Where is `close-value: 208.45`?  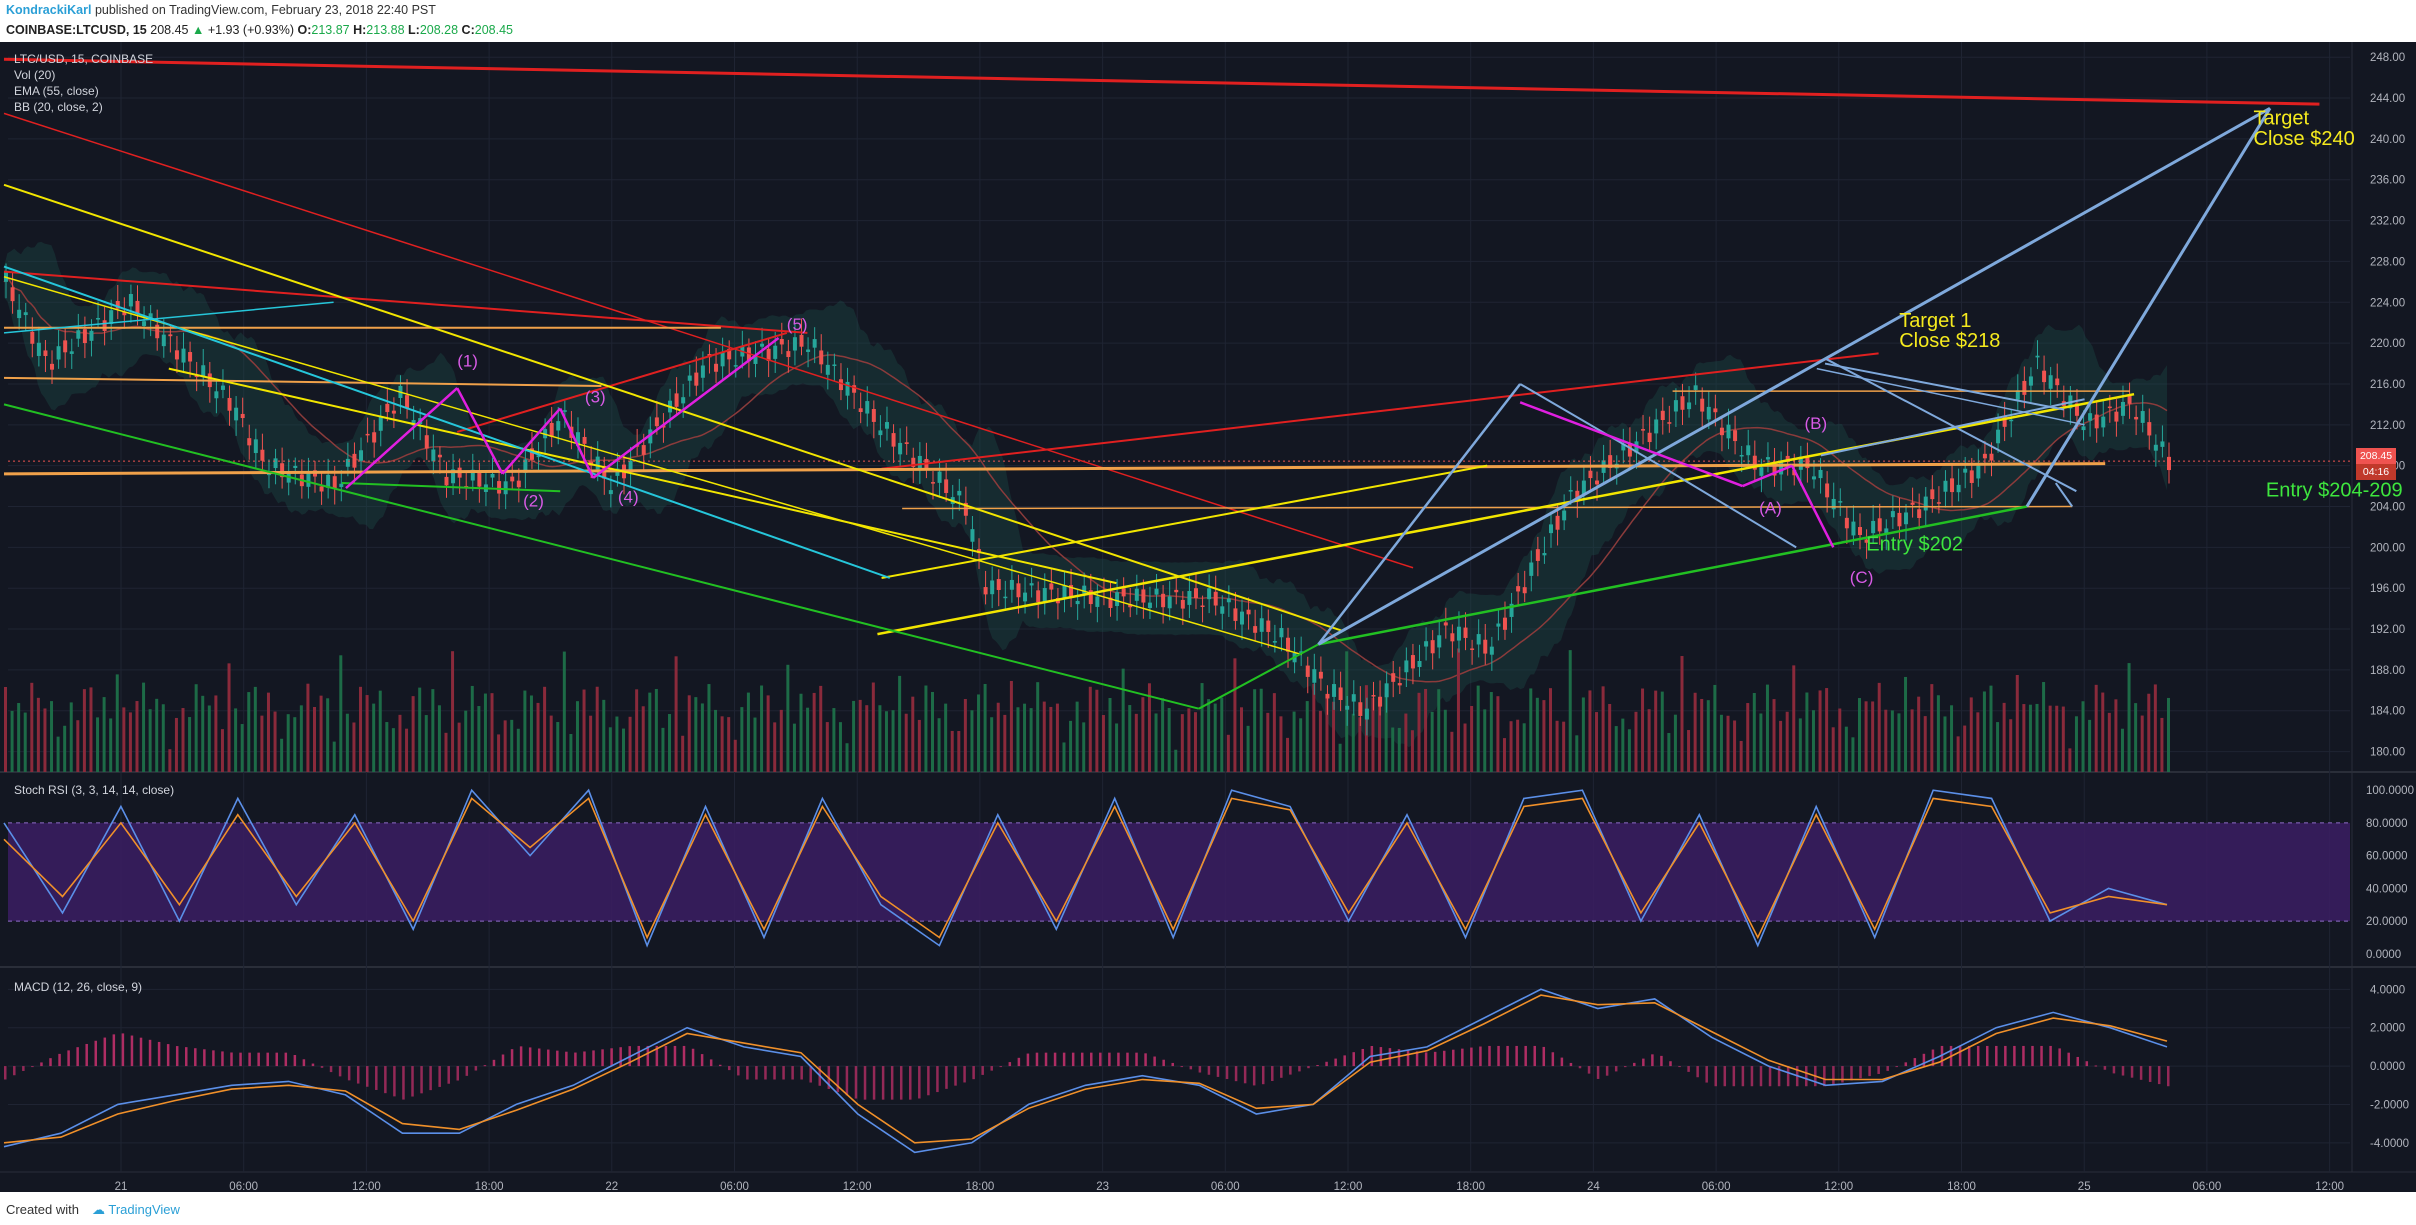 close-value: 208.45 is located at coordinates (493, 30).